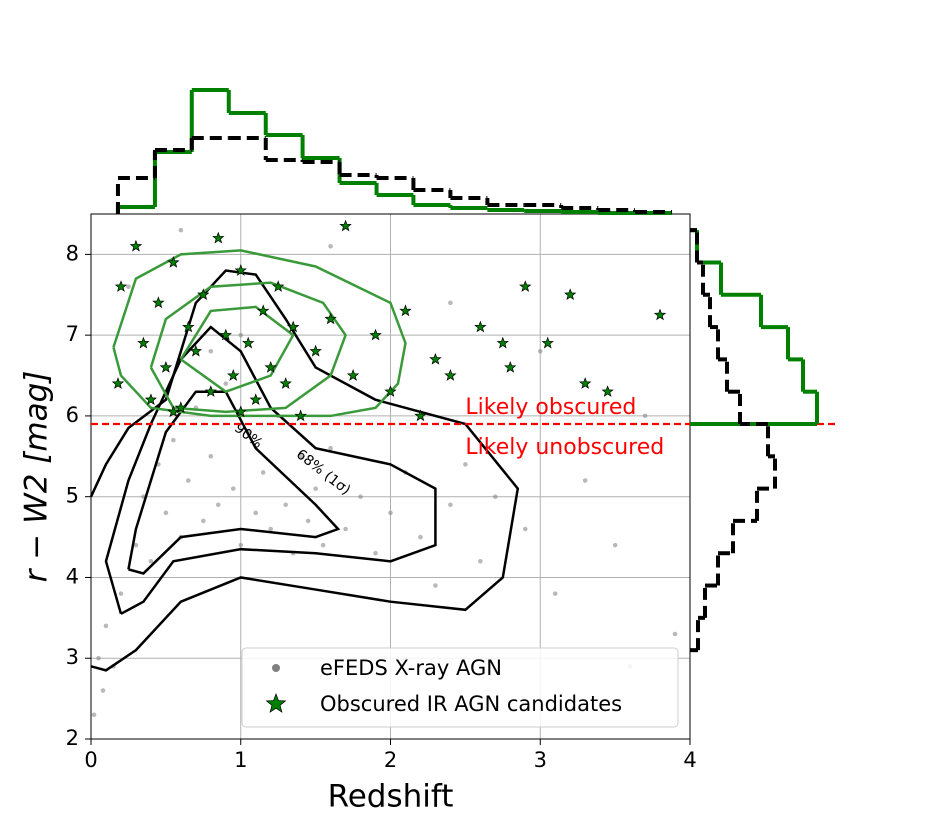 The image size is (943, 831). Describe the element at coordinates (564, 447) in the screenshot. I see `annotation: Likely unobscured` at that location.